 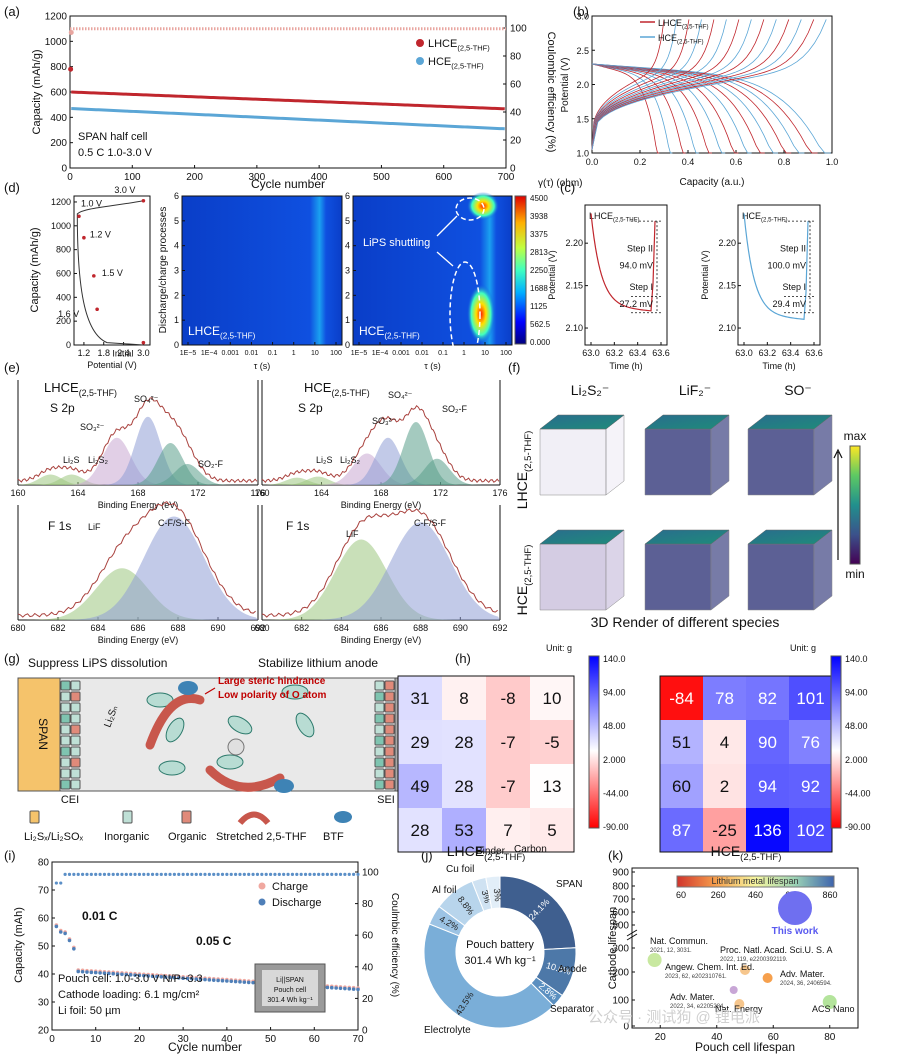 What do you see at coordinates (681, 830) in the screenshot?
I see `panel-h-right-cell-value: 87` at bounding box center [681, 830].